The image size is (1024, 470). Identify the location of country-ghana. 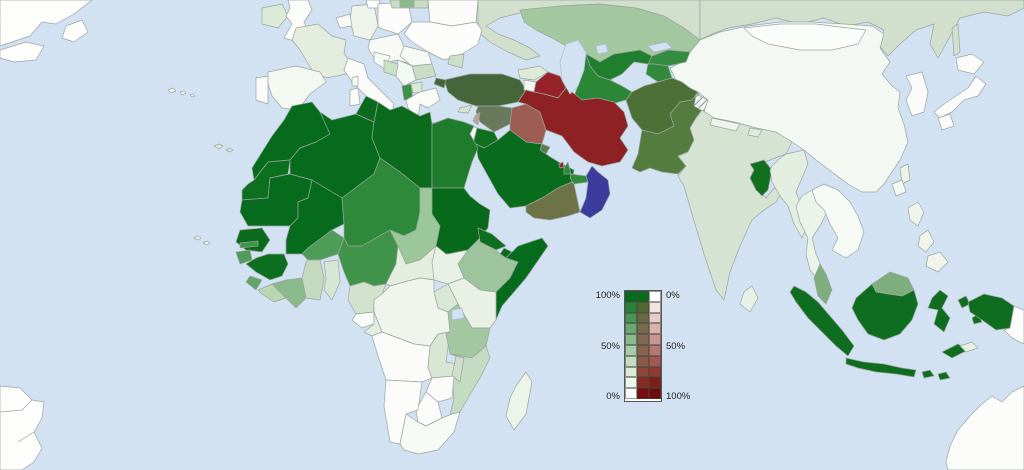
(313, 280).